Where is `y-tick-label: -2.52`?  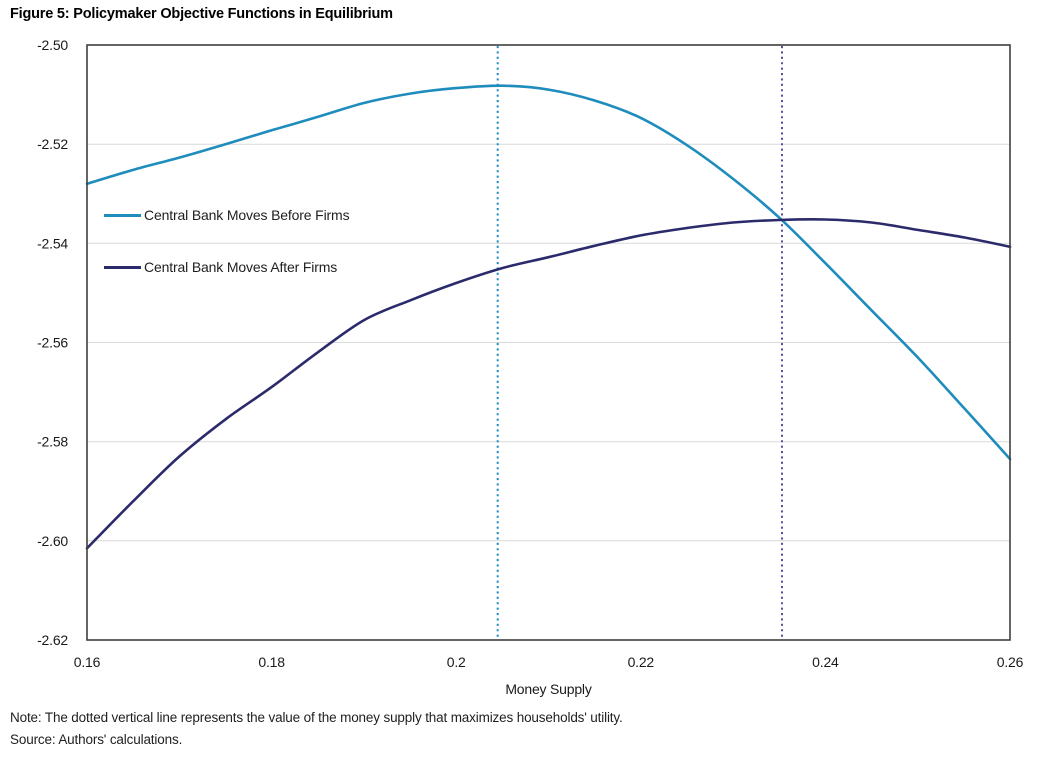 y-tick-label: -2.52 is located at coordinates (52, 144).